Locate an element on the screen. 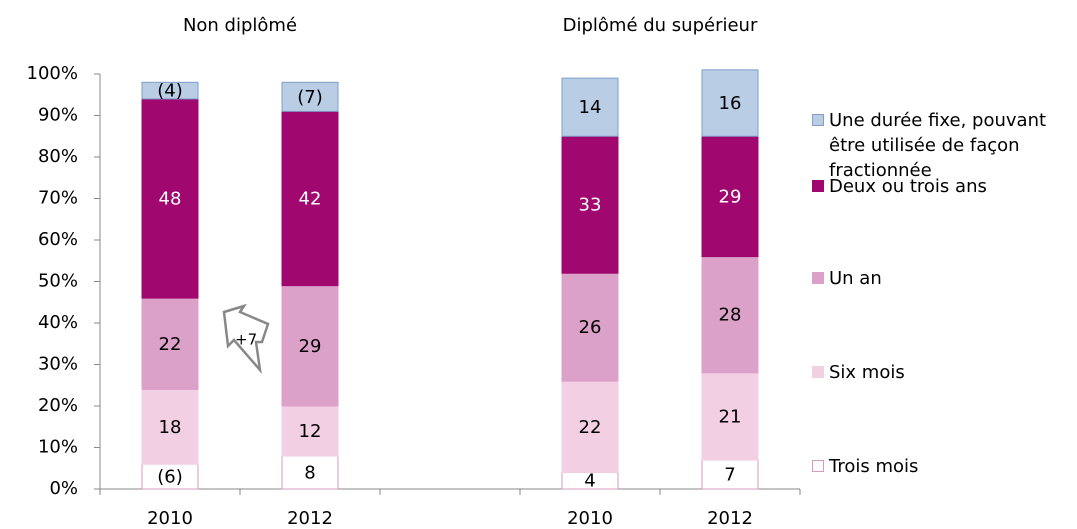 The image size is (1077, 529). value-label: 28 is located at coordinates (730, 315).